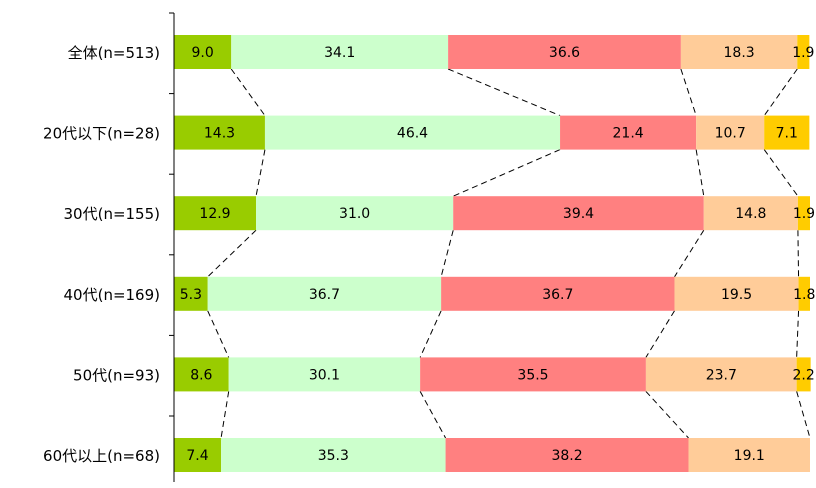  I want to click on category-axis, so click(172, 247).